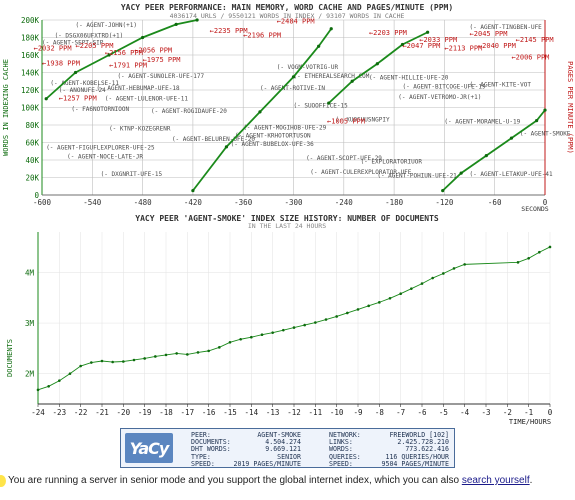 Image resolution: width=575 pixels, height=500 pixels. I want to click on x-tick-label: -60, so click(495, 202).